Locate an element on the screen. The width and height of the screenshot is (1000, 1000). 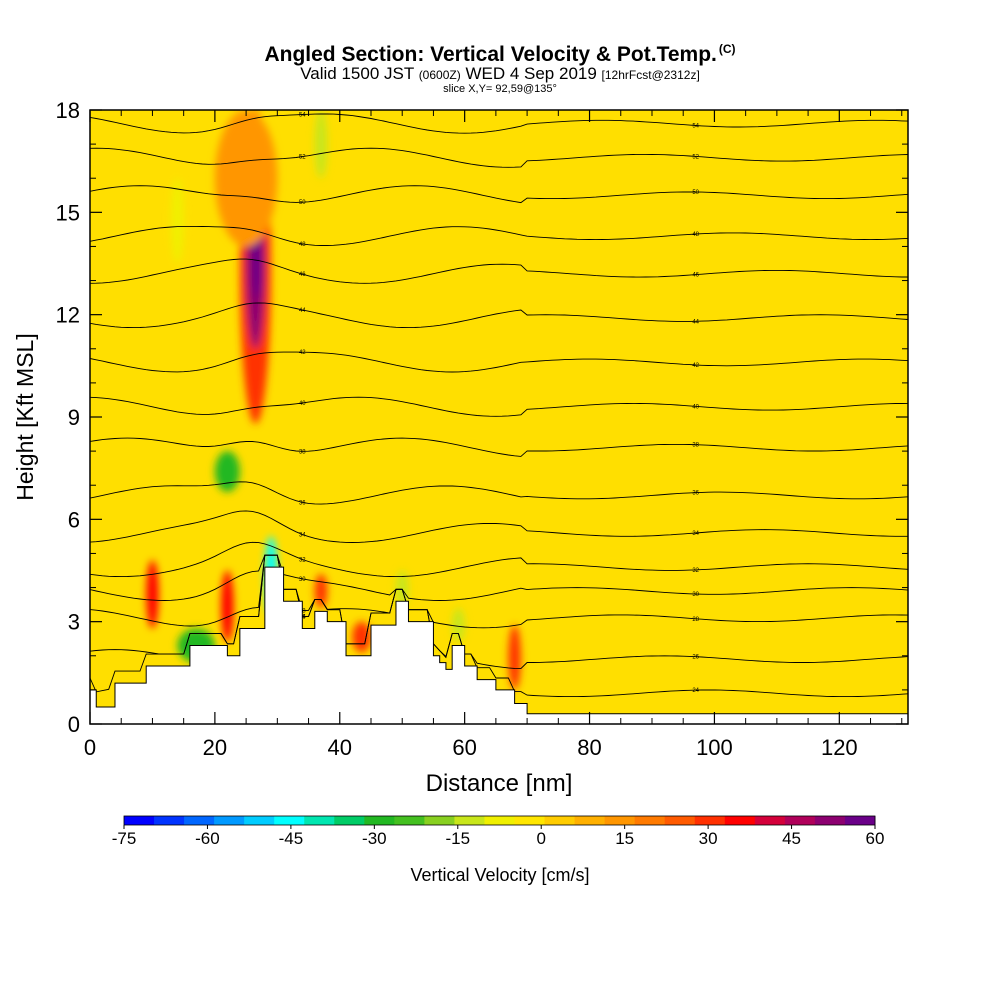
y-axis-label: Height [Kft MSL] is located at coordinates (25, 416).